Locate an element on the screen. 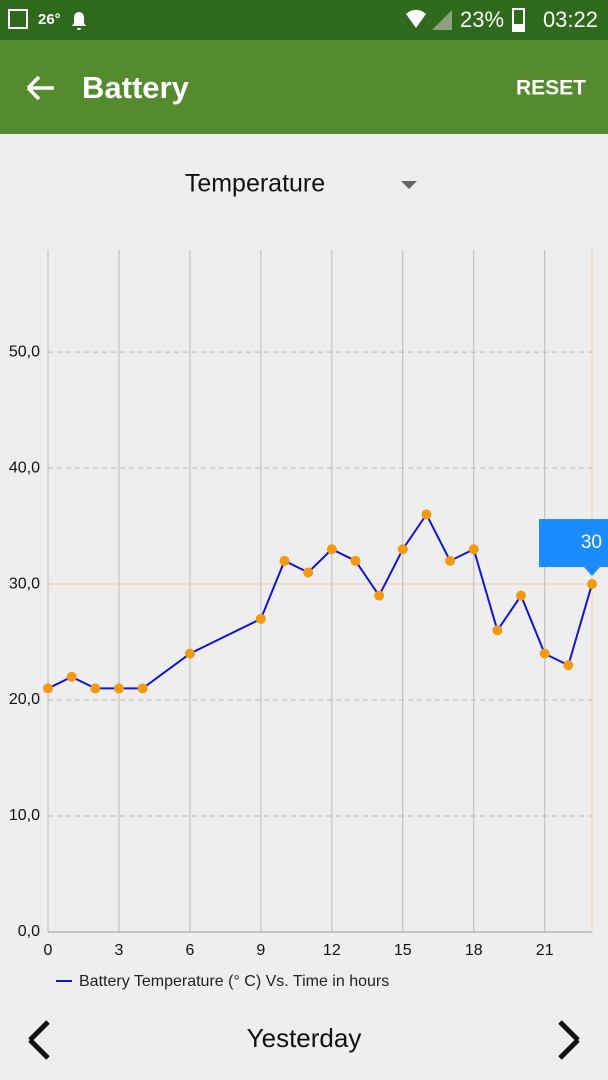  y-tick-label: 20,0 is located at coordinates (24, 699).